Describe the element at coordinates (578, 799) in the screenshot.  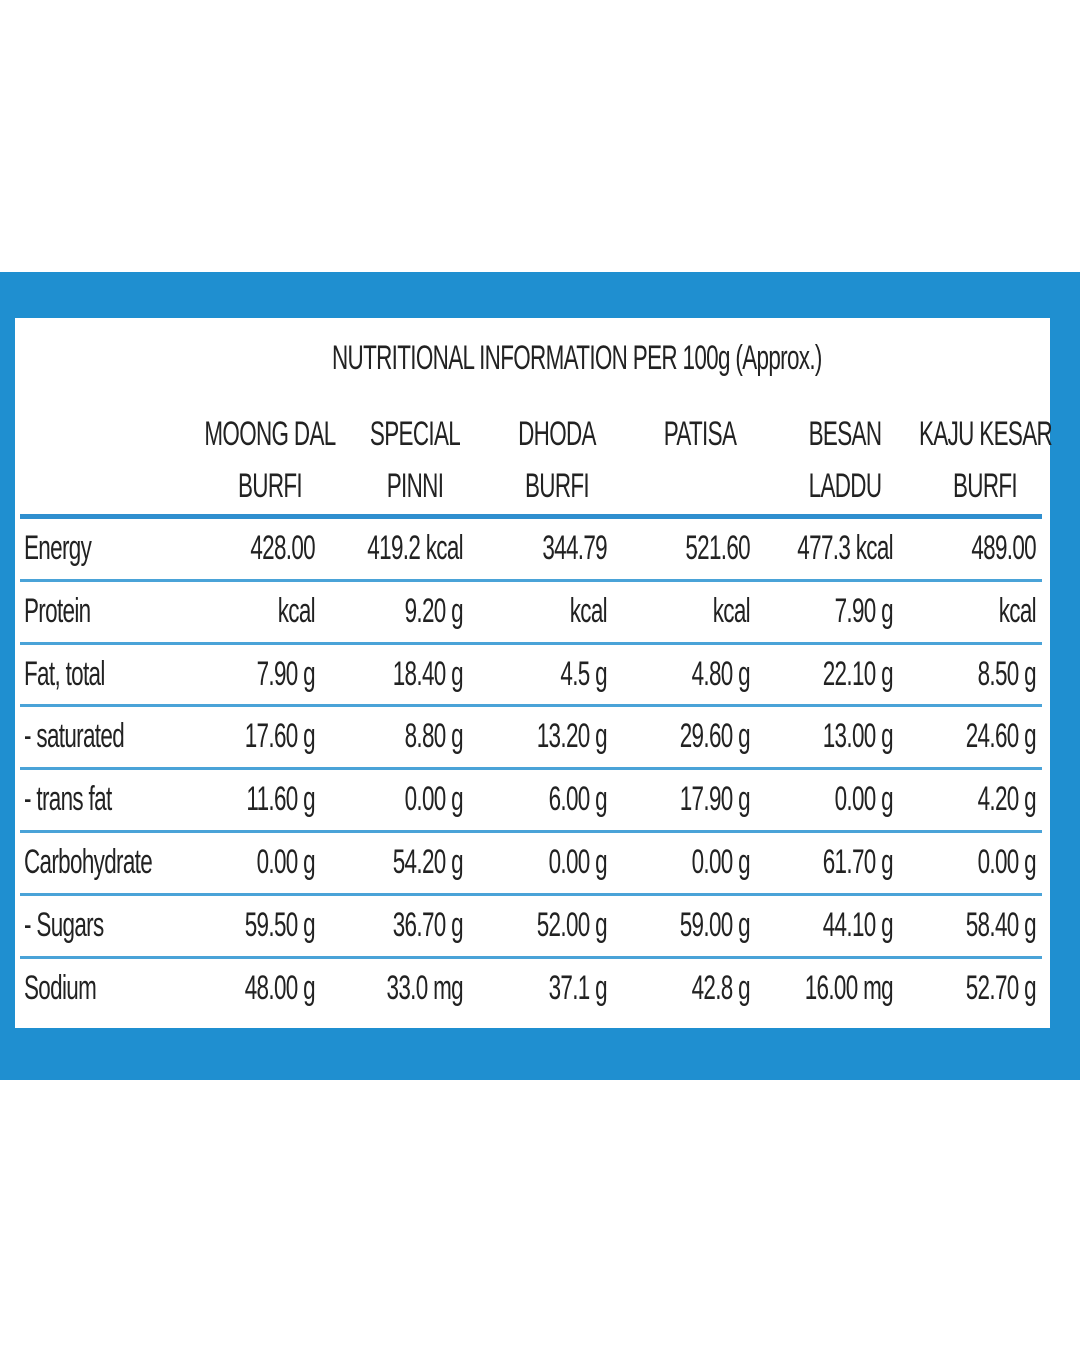
I see `cell: 6.00 g` at that location.